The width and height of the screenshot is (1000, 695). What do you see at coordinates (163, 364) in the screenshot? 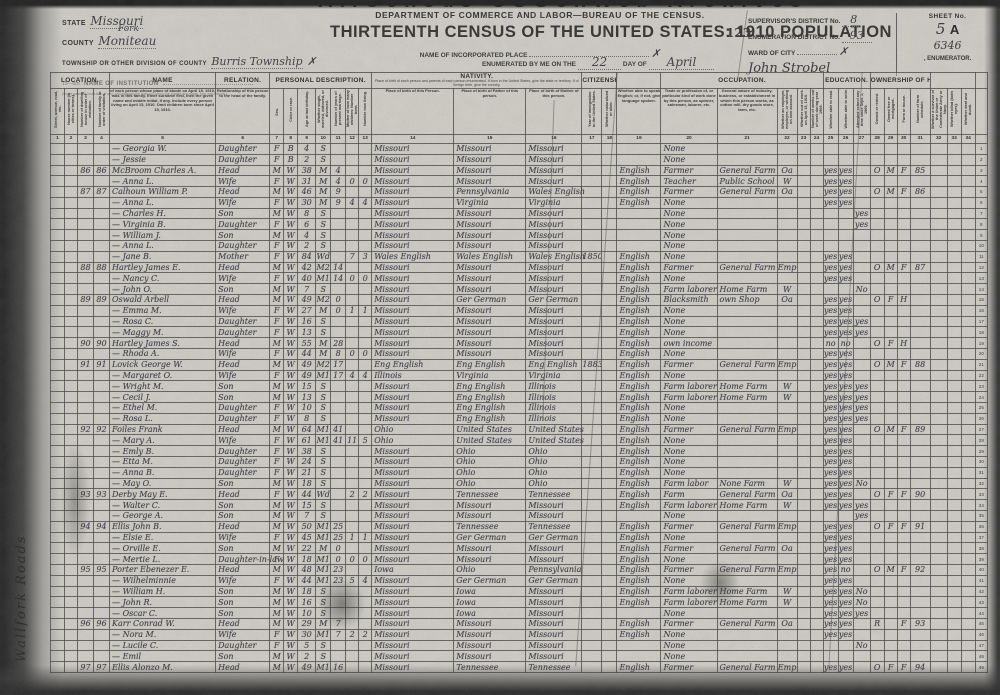
I see `cell-name: Lovick George W.` at bounding box center [163, 364].